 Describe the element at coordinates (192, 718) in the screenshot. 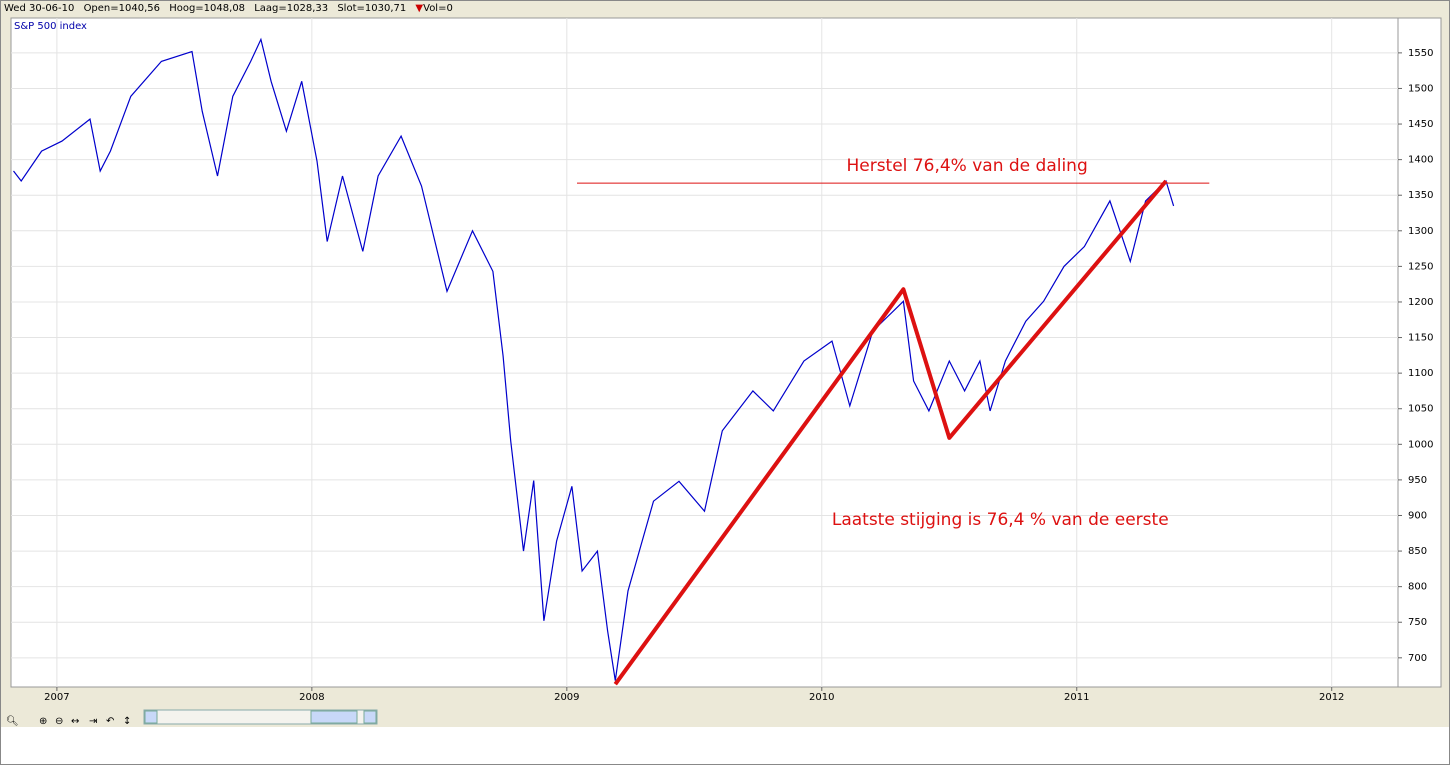

I see `toolbar-icons: 🔍︎ ⊕ ⊖ ↔ ⇥ ↶ ↕` at that location.